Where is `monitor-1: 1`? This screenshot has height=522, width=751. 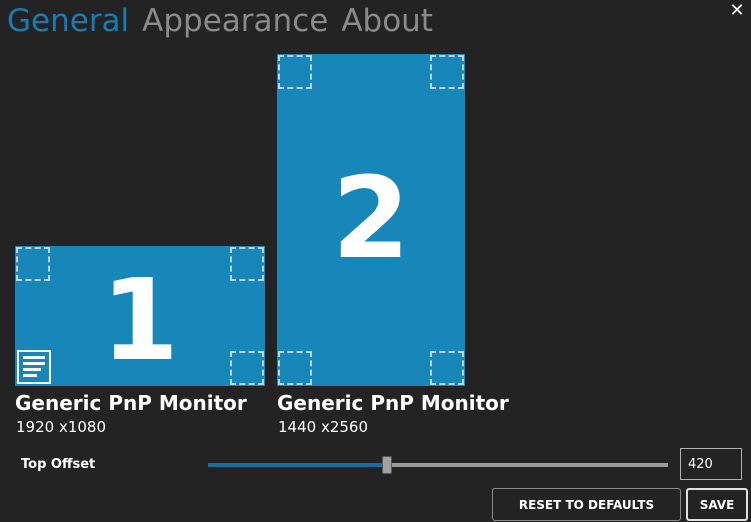
monitor-1: 1 is located at coordinates (140, 316).